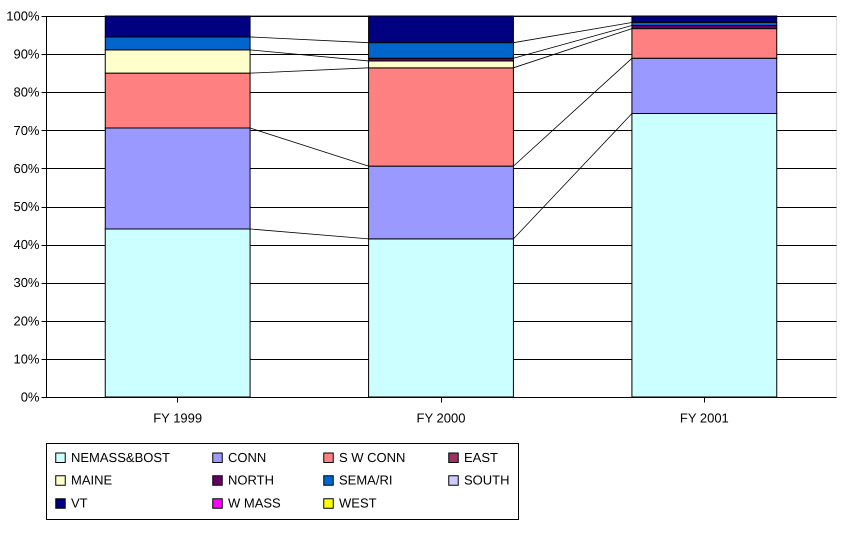  What do you see at coordinates (26, 168) in the screenshot?
I see `y-tick-label: 60%` at bounding box center [26, 168].